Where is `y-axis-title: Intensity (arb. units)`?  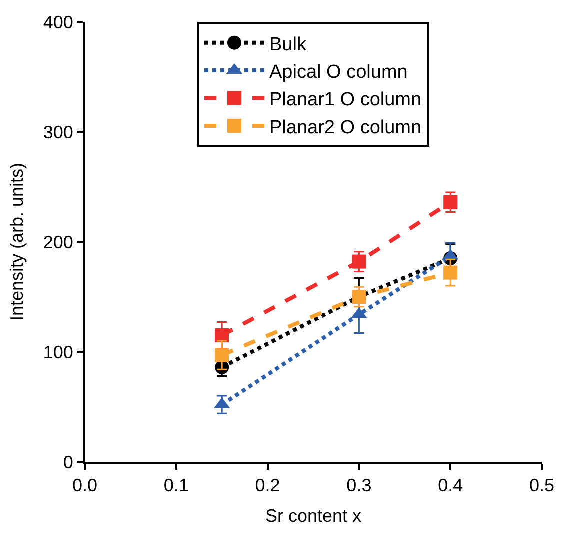
y-axis-title: Intensity (arb. units) is located at coordinates (17, 242).